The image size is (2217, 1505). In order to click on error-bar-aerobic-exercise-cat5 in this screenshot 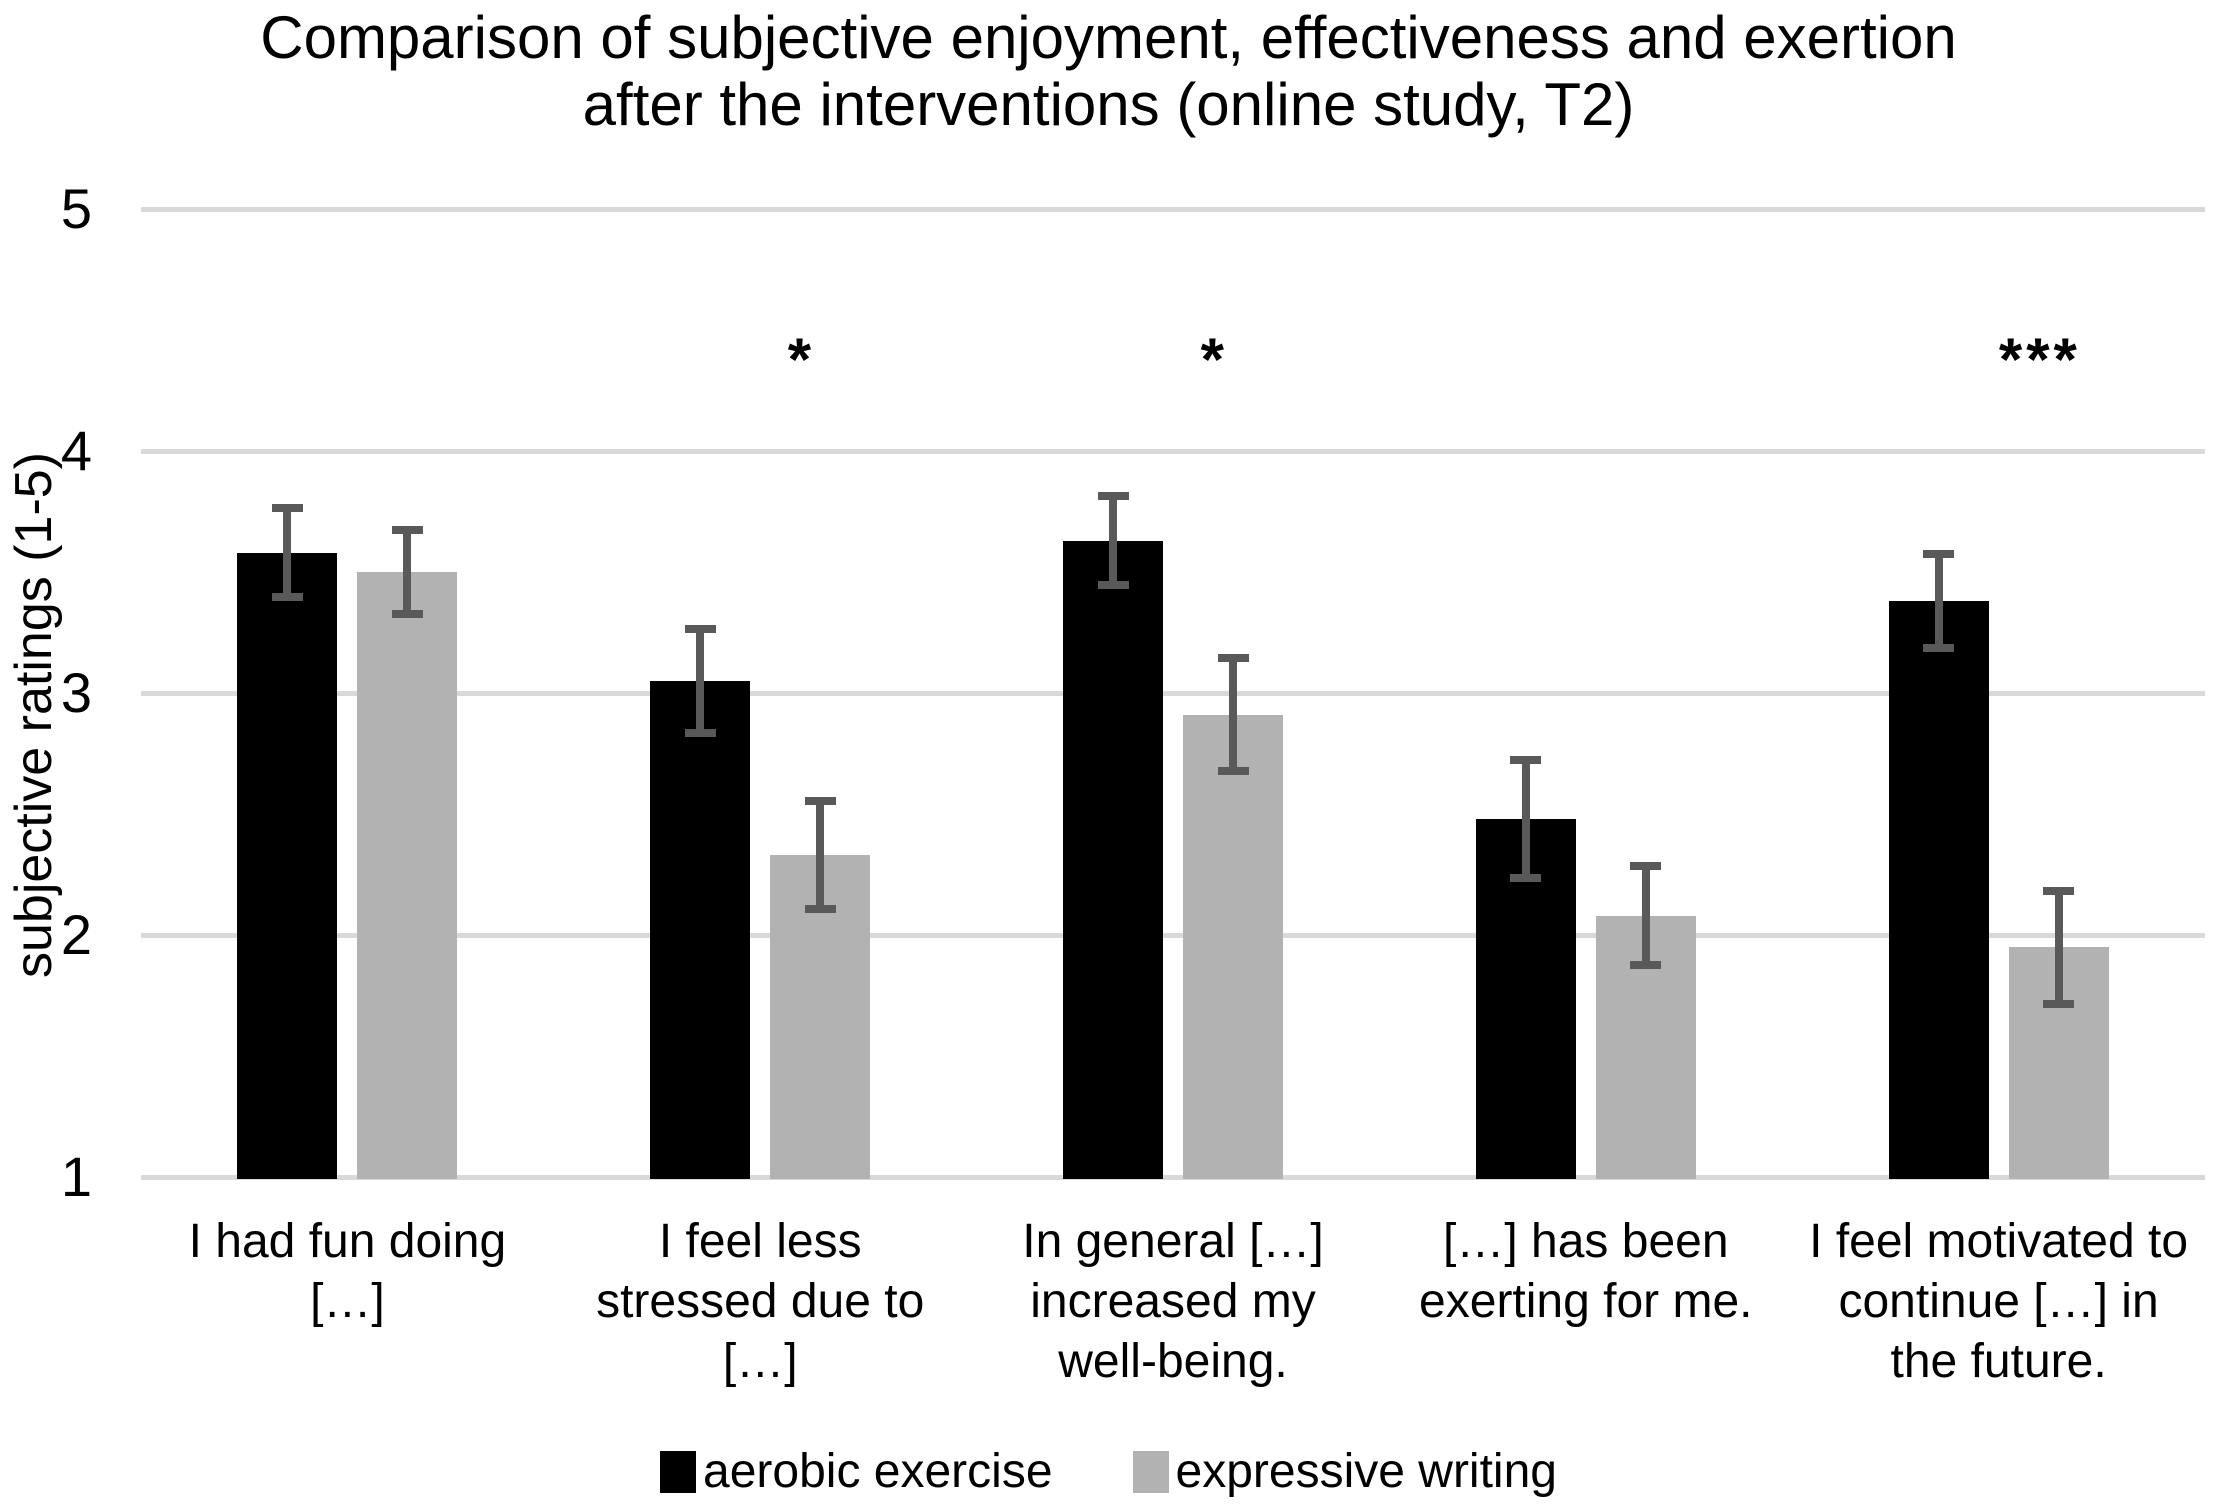, I will do `click(1939, 601)`.